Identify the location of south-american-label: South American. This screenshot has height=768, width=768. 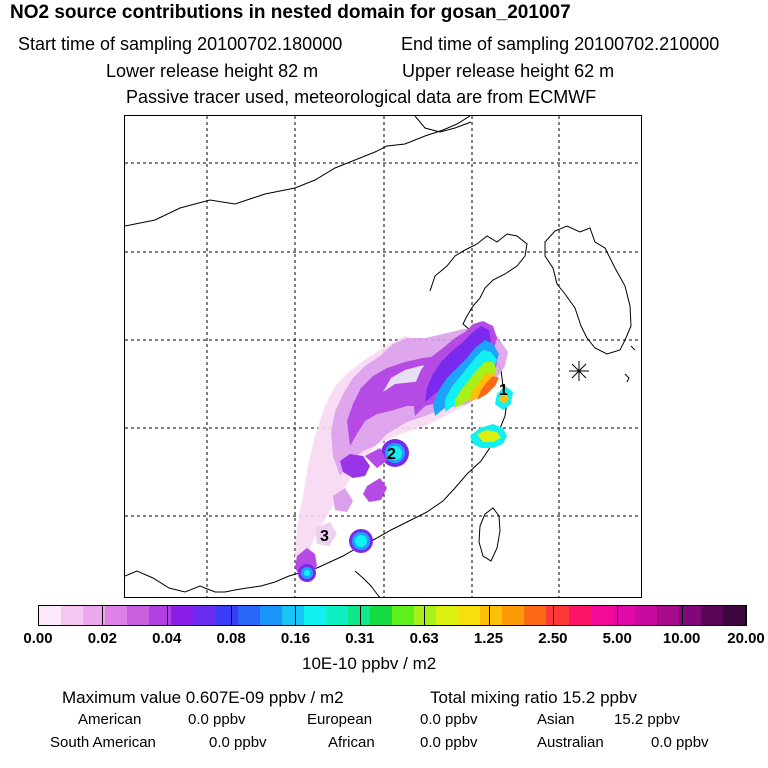
(103, 742).